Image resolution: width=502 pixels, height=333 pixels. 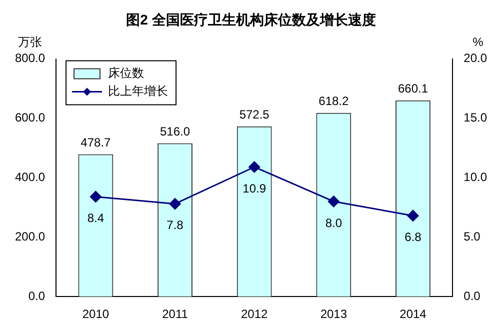 What do you see at coordinates (334, 314) in the screenshot?
I see `x-tick-label: 2013` at bounding box center [334, 314].